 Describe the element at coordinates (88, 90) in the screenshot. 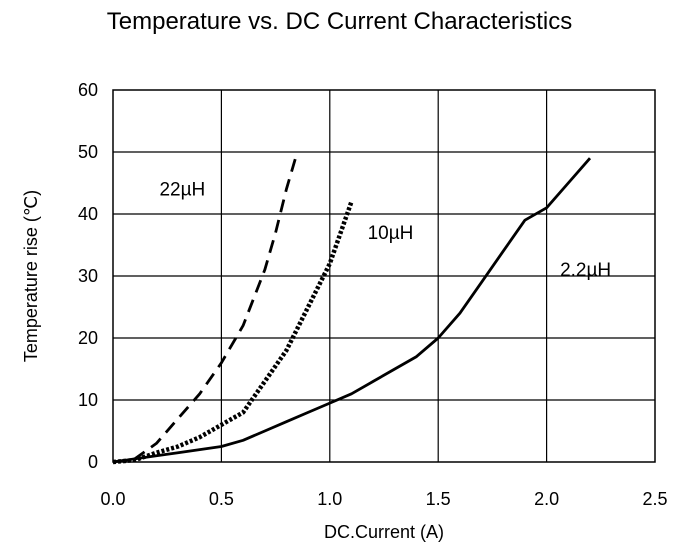

I see `y-tick-label: 60` at that location.